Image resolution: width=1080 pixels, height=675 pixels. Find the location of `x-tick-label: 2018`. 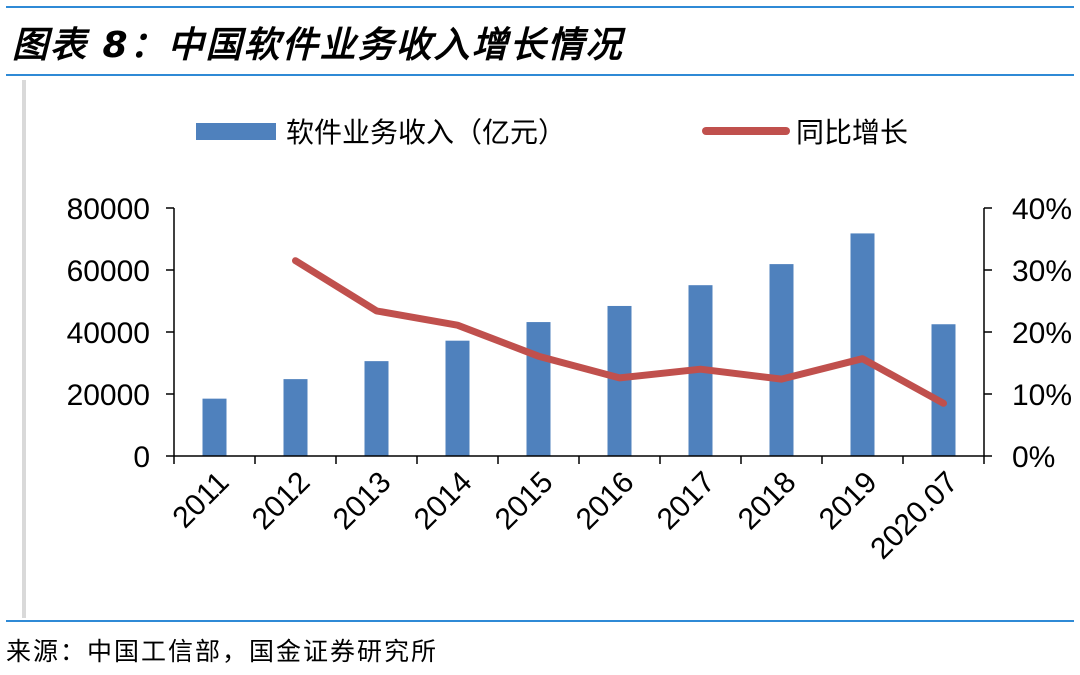

x-tick-label: 2018 is located at coordinates (767, 501).